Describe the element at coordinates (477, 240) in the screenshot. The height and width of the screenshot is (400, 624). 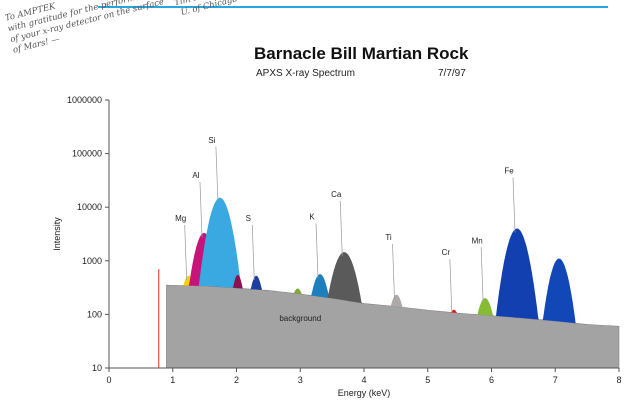
I see `element-label-mn: Mn` at that location.